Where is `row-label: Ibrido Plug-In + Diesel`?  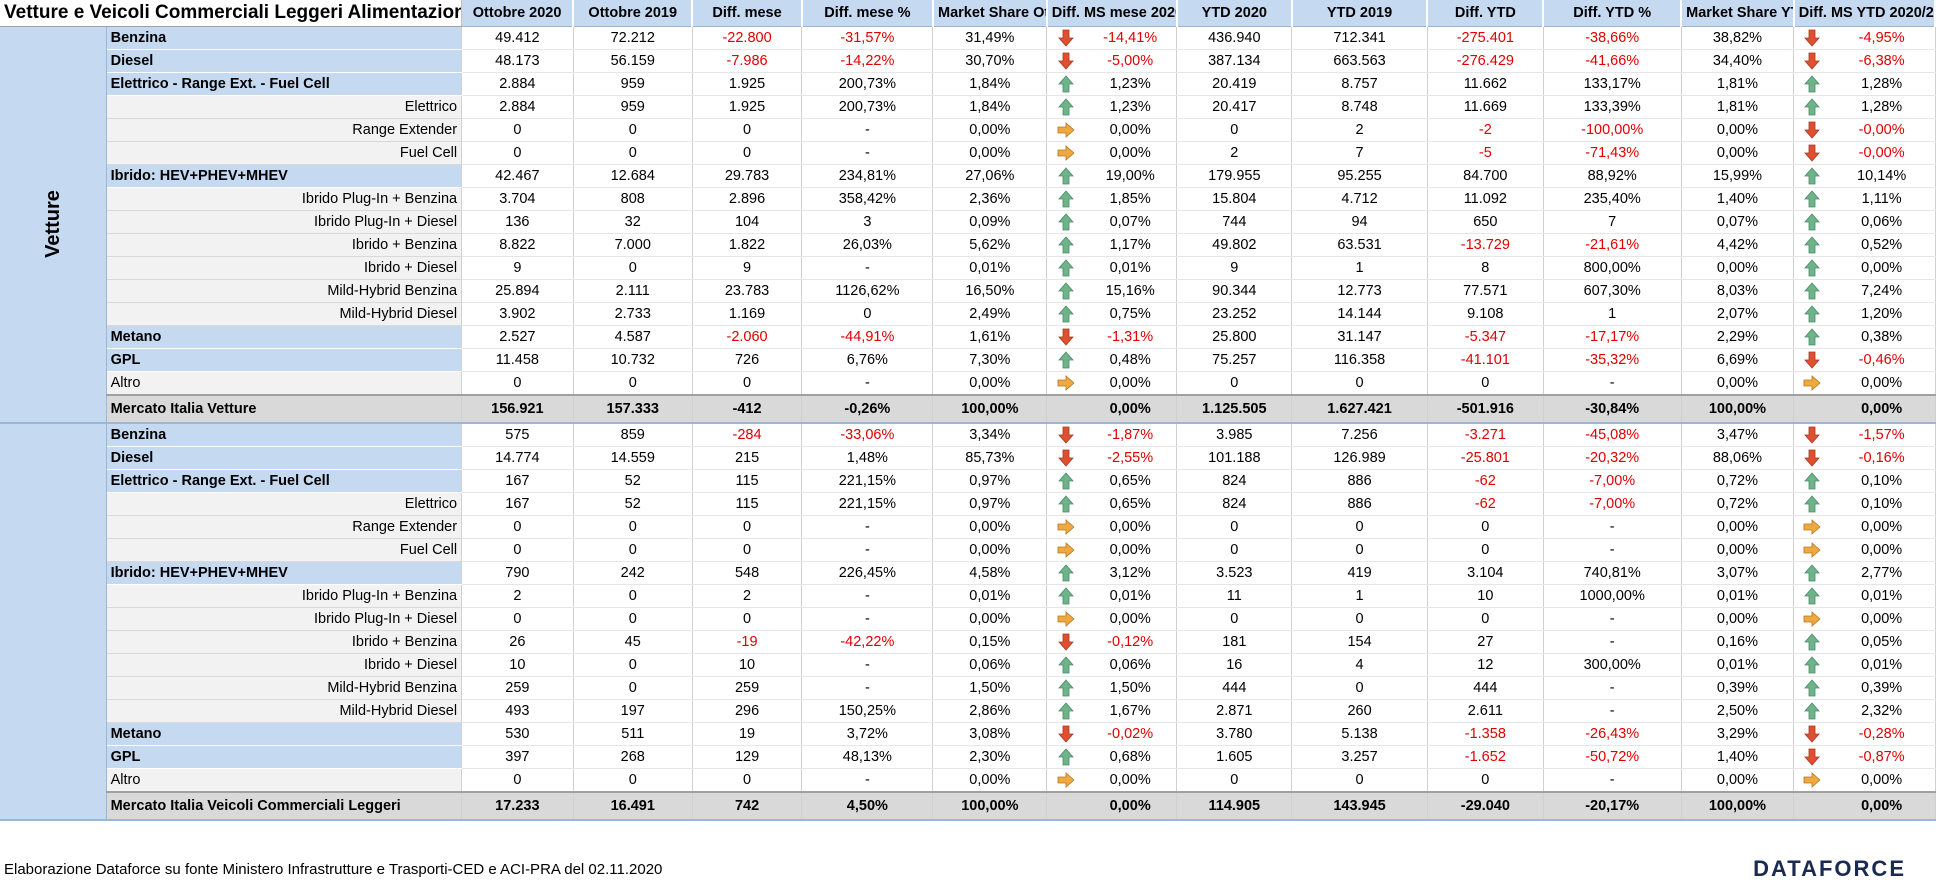
row-label: Ibrido Plug-In + Diesel is located at coordinates (284, 222).